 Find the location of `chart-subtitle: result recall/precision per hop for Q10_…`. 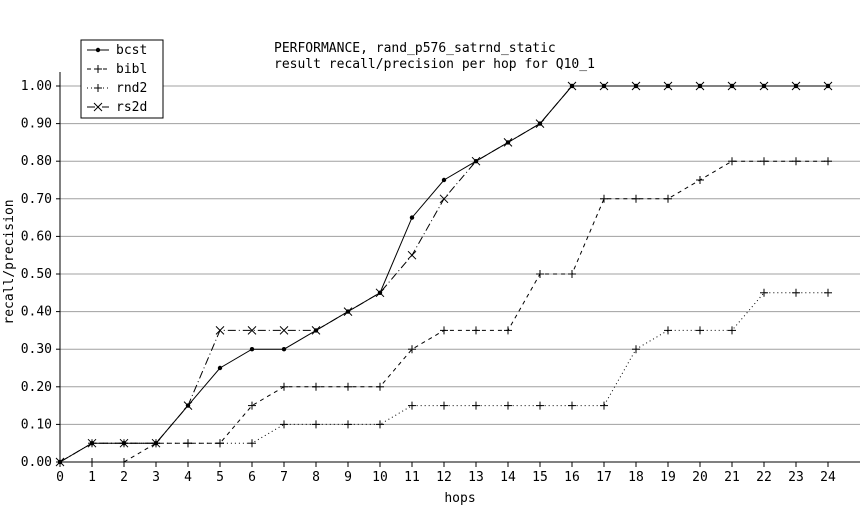

chart-subtitle: result recall/precision per hop for Q10_… is located at coordinates (434, 64).